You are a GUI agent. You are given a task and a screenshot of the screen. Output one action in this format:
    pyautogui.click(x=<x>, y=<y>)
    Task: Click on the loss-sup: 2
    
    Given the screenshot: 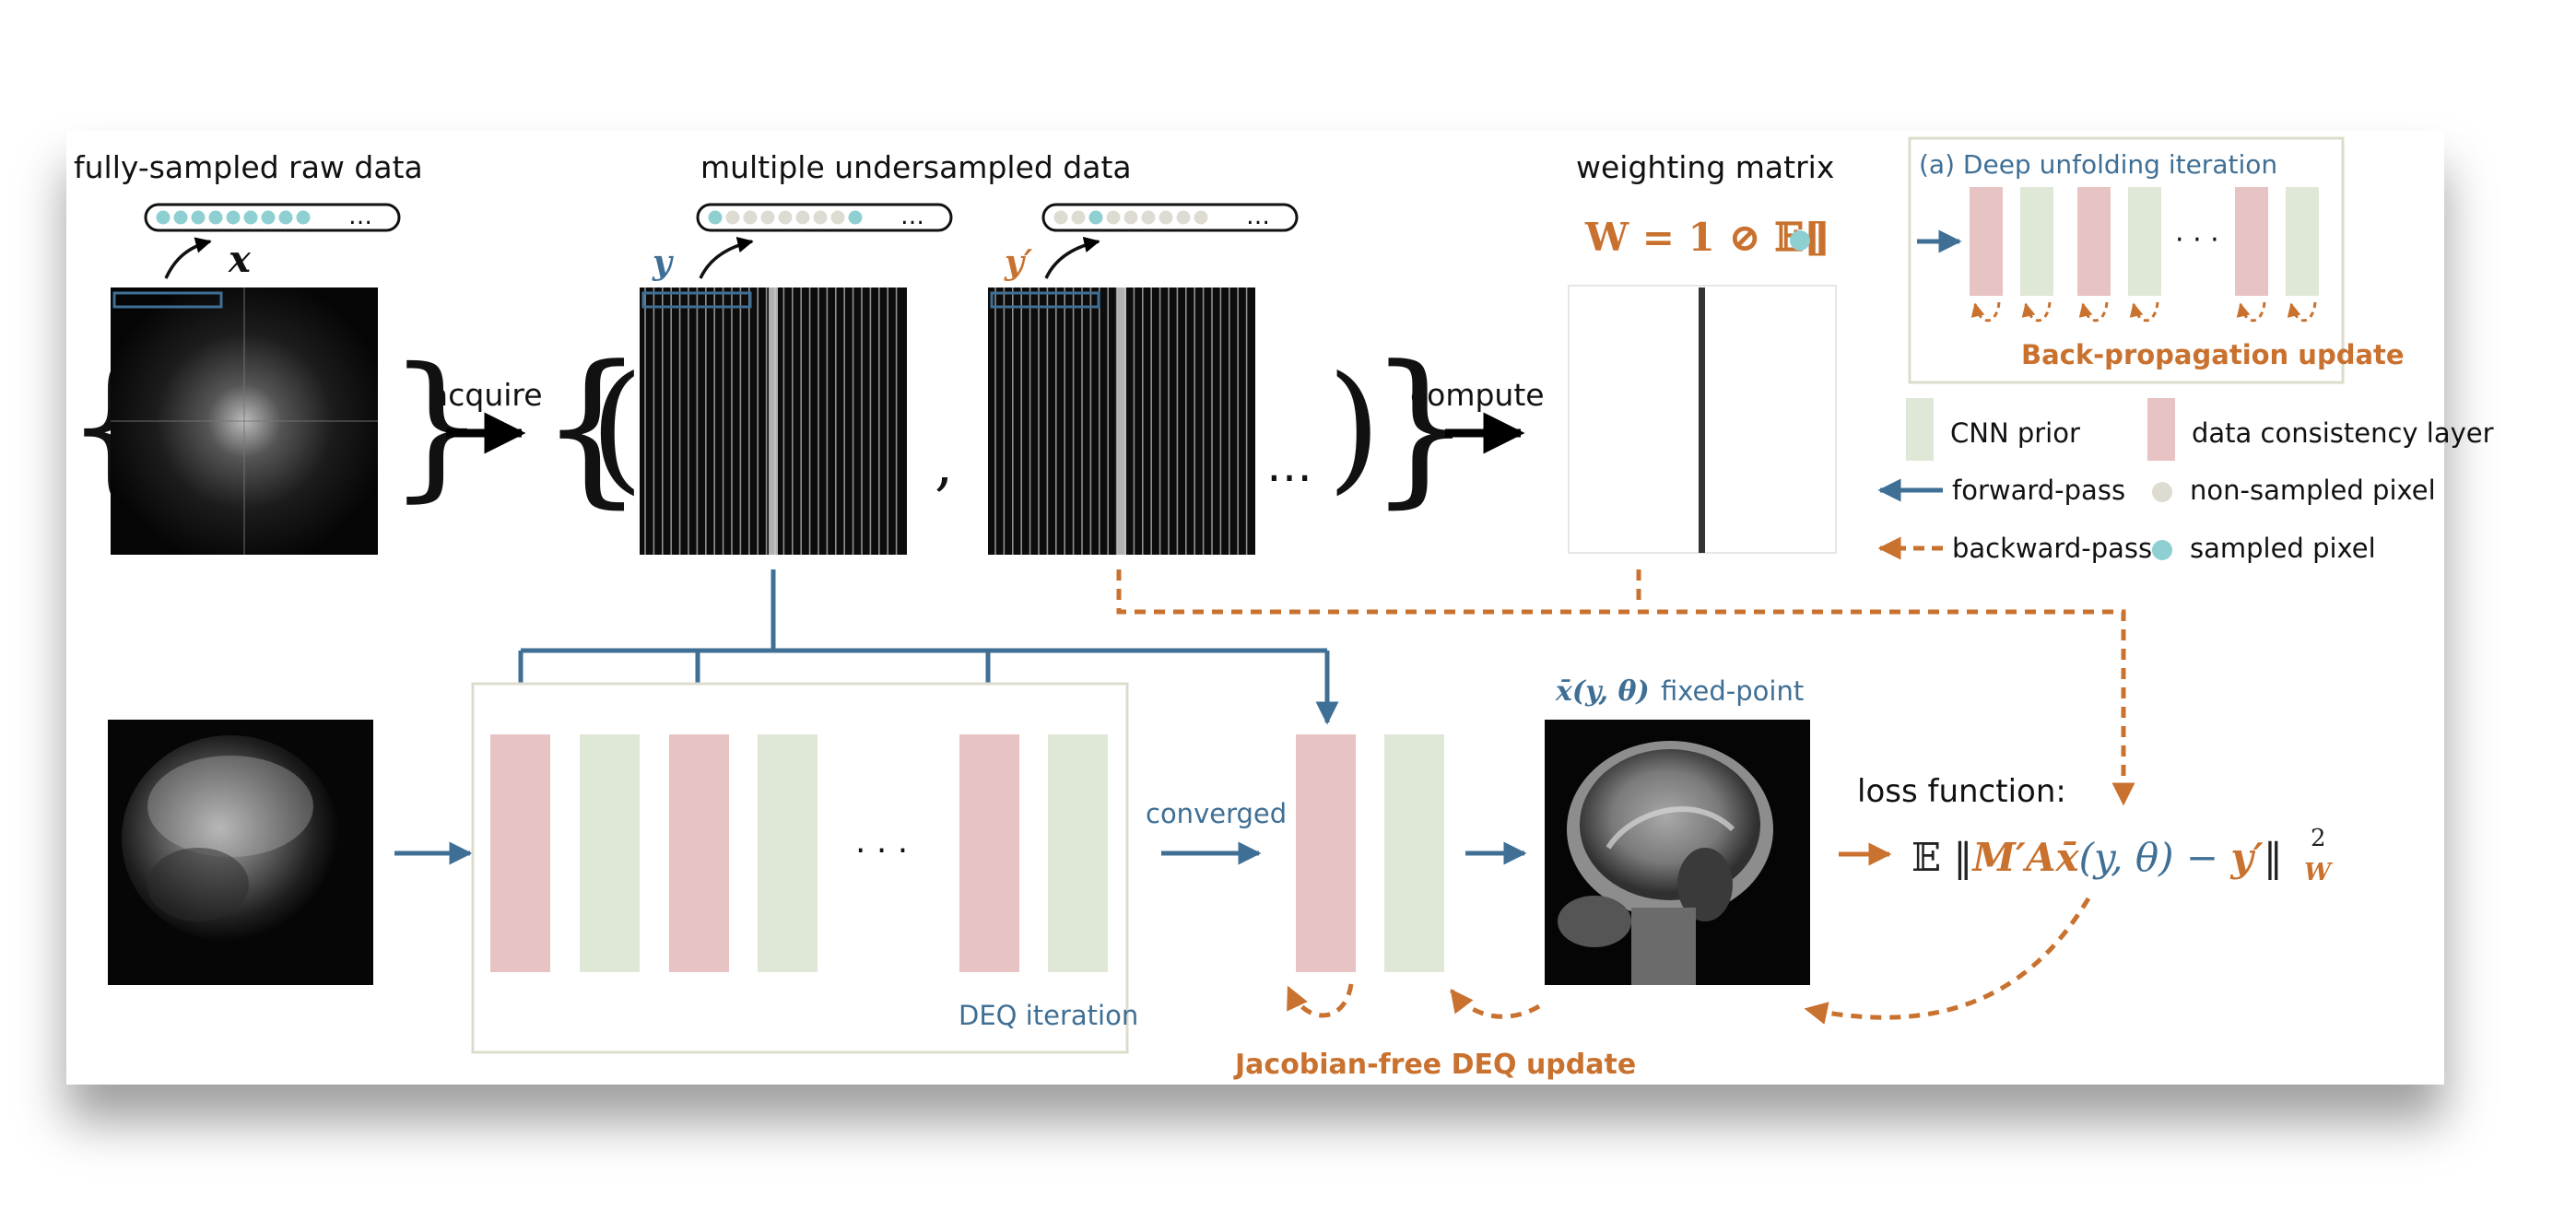 What is the action you would take?
    pyautogui.click(x=2318, y=838)
    